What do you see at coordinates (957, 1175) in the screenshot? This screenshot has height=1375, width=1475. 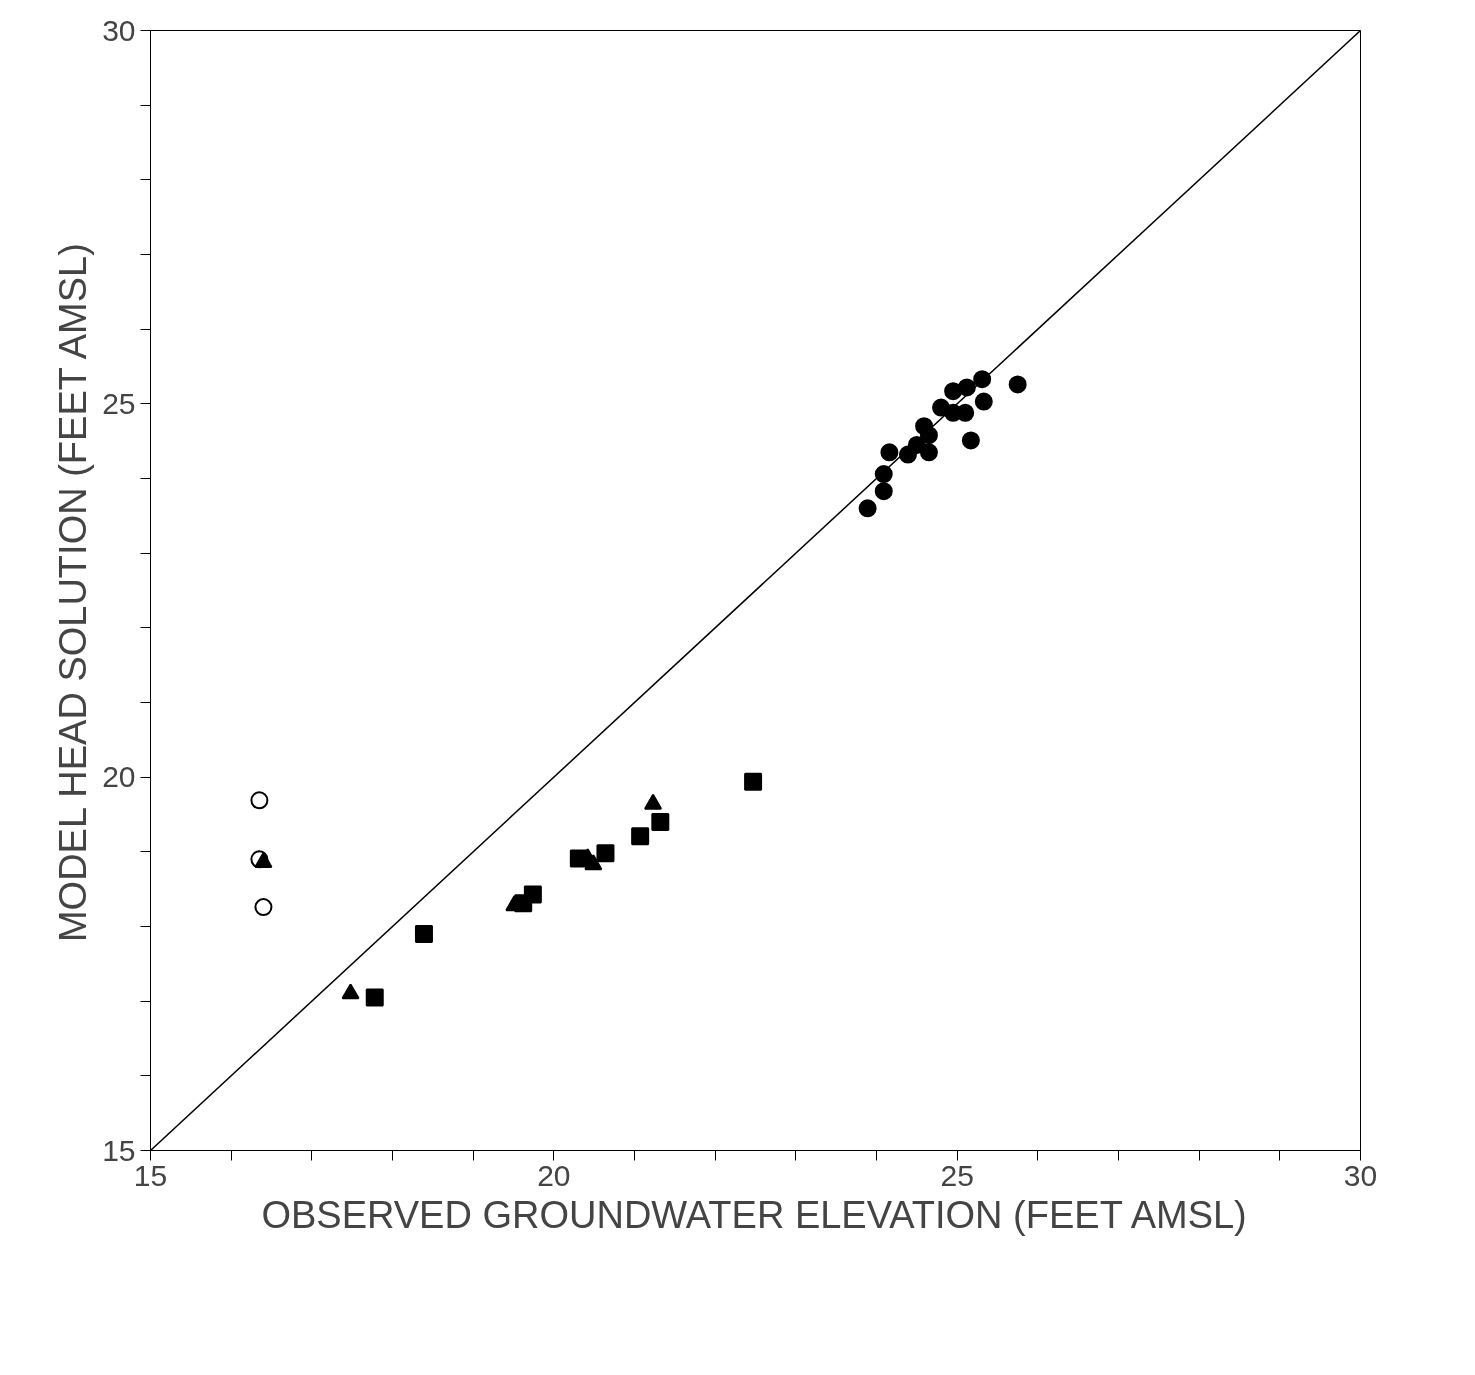 I see `x-tick-label: 25` at bounding box center [957, 1175].